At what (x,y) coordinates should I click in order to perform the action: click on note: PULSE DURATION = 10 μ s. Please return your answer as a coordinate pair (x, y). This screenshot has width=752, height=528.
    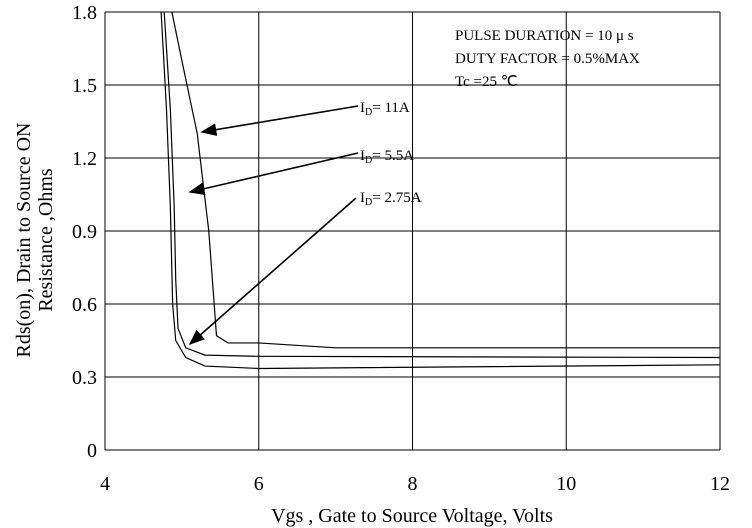
    Looking at the image, I should click on (544, 36).